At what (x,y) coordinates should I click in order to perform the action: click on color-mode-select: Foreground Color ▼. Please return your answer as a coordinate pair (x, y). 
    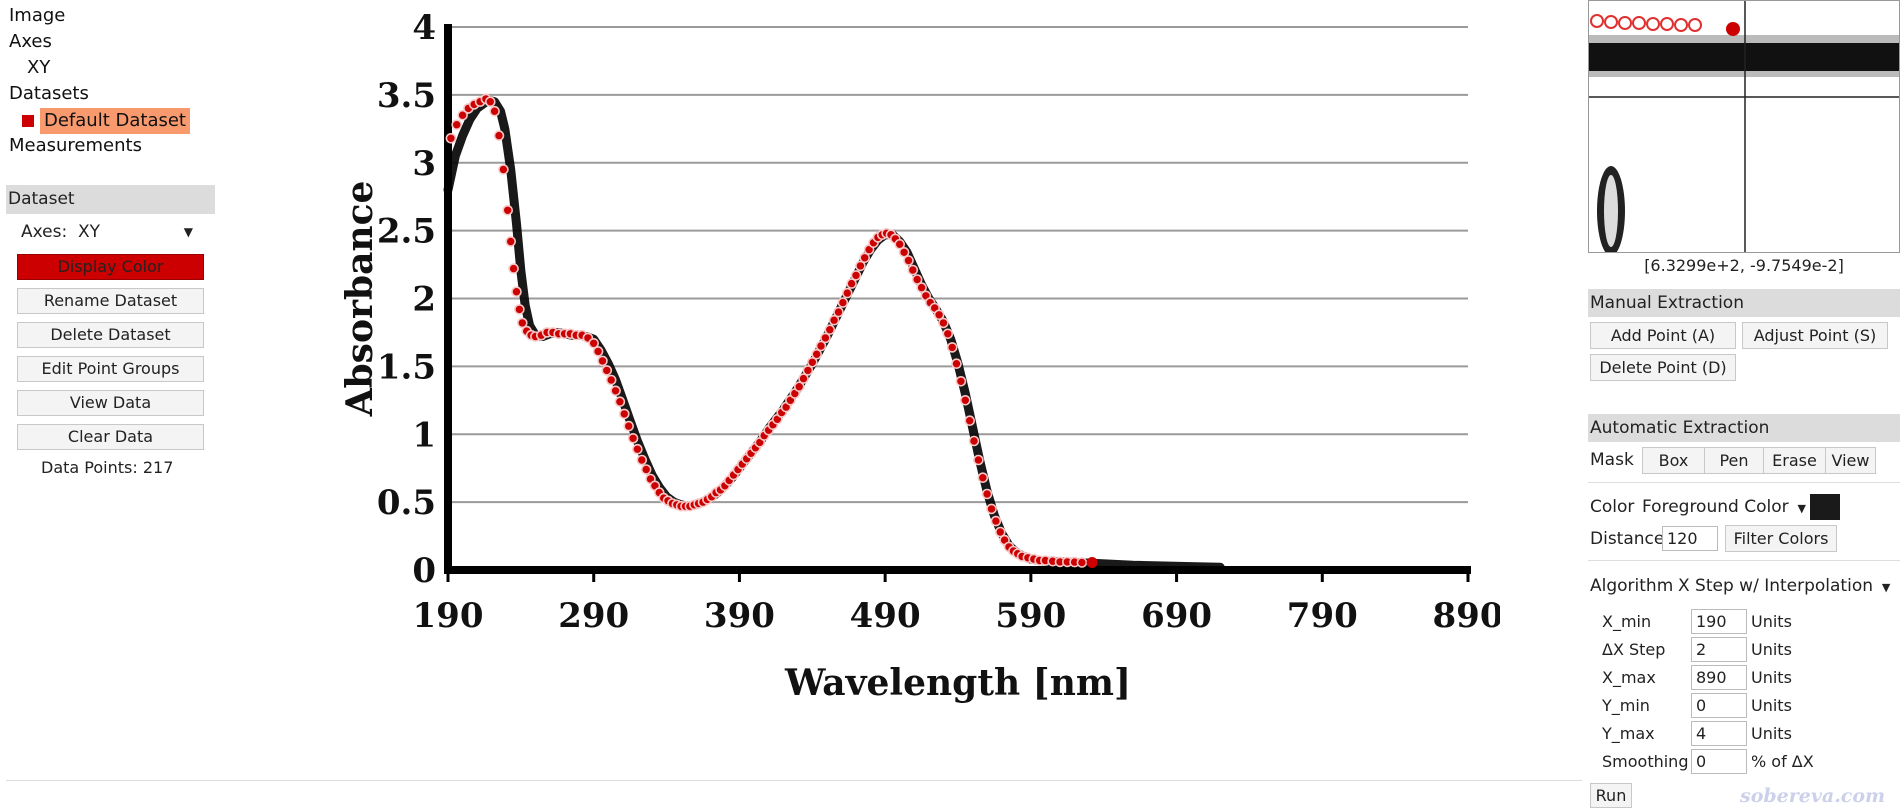
    Looking at the image, I should click on (1724, 507).